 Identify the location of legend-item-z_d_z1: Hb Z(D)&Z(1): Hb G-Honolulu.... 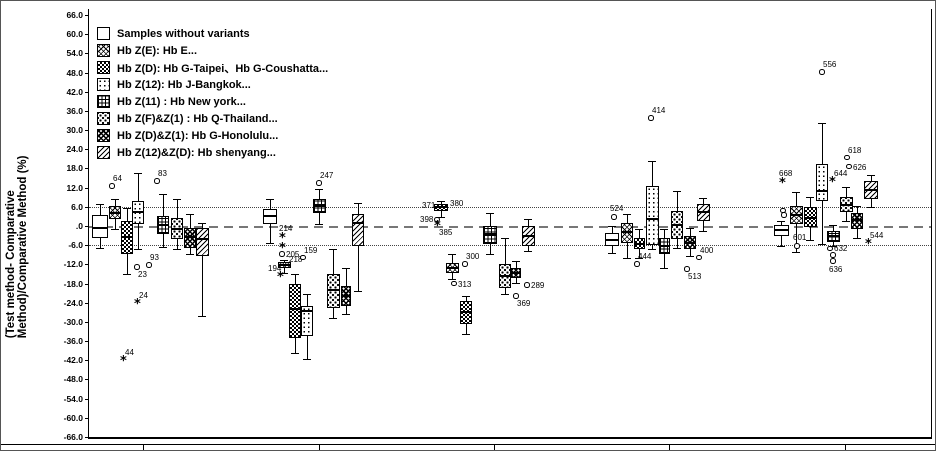
(212, 135).